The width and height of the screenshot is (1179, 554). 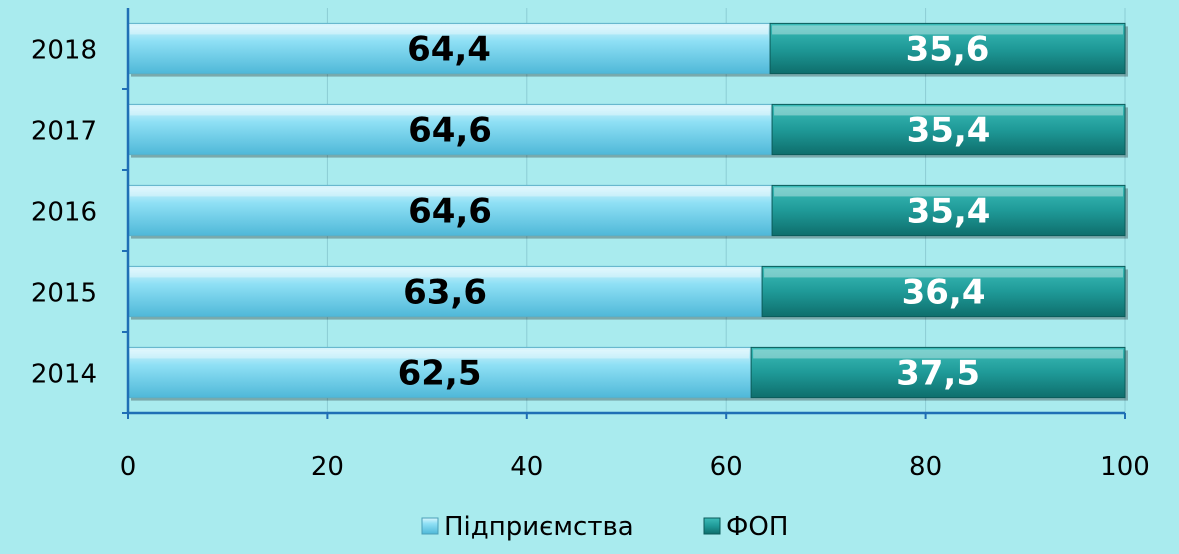 What do you see at coordinates (64, 294) in the screenshot?
I see `y-category-label: 2015` at bounding box center [64, 294].